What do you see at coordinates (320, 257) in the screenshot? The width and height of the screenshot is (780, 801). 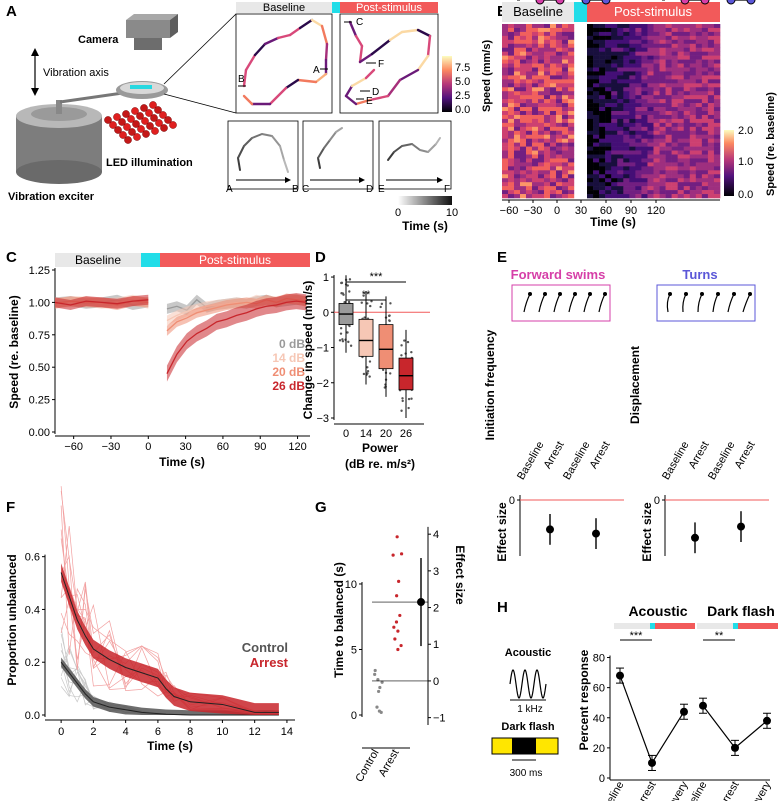 I see `panel-label-d: D` at bounding box center [320, 257].